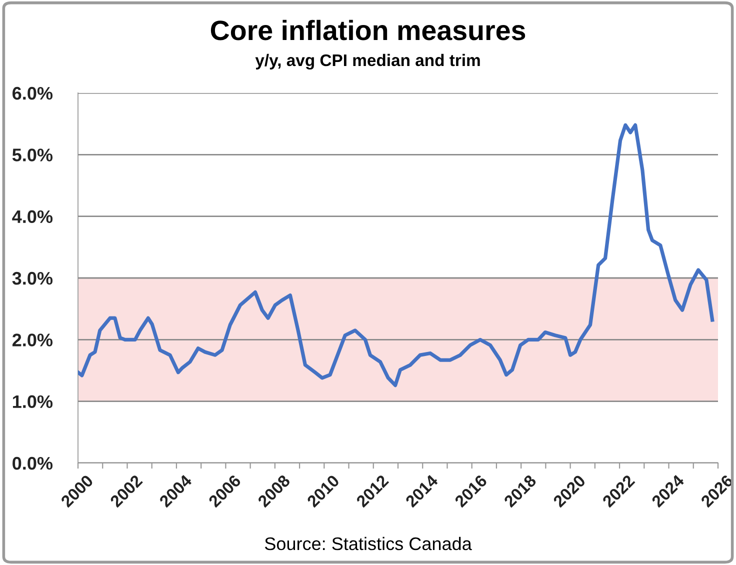 The height and width of the screenshot is (565, 736). What do you see at coordinates (32, 340) in the screenshot?
I see `y-tick-label: 2.0%` at bounding box center [32, 340].